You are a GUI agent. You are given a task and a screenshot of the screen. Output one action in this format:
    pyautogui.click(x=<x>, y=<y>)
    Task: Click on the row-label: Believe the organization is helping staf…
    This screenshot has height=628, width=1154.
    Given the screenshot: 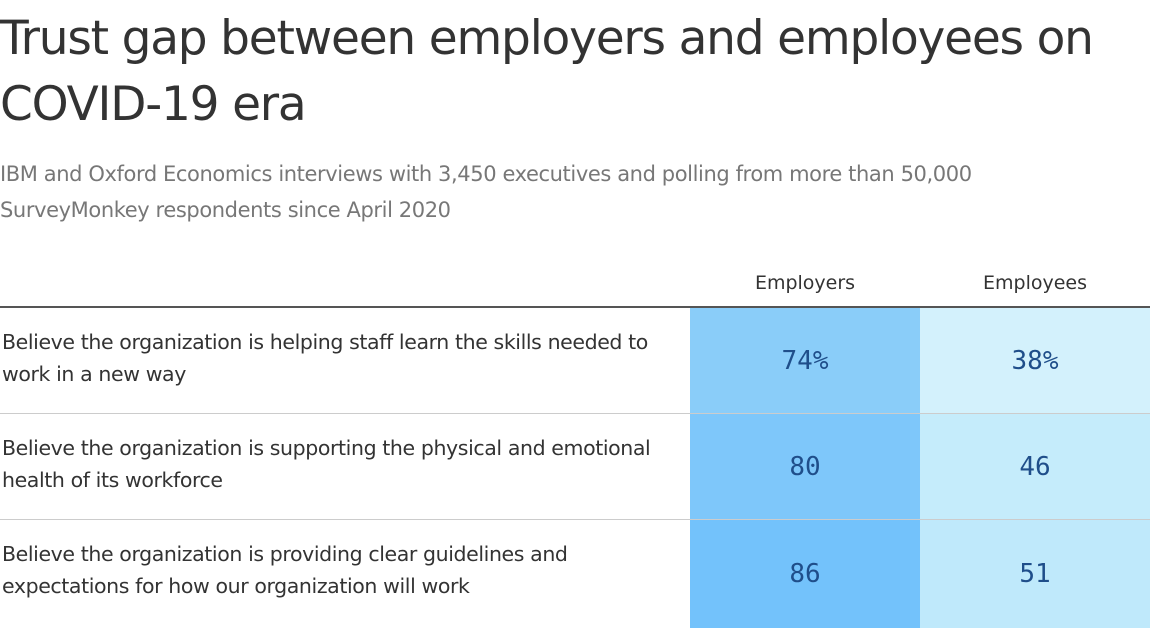 What is the action you would take?
    pyautogui.click(x=325, y=358)
    